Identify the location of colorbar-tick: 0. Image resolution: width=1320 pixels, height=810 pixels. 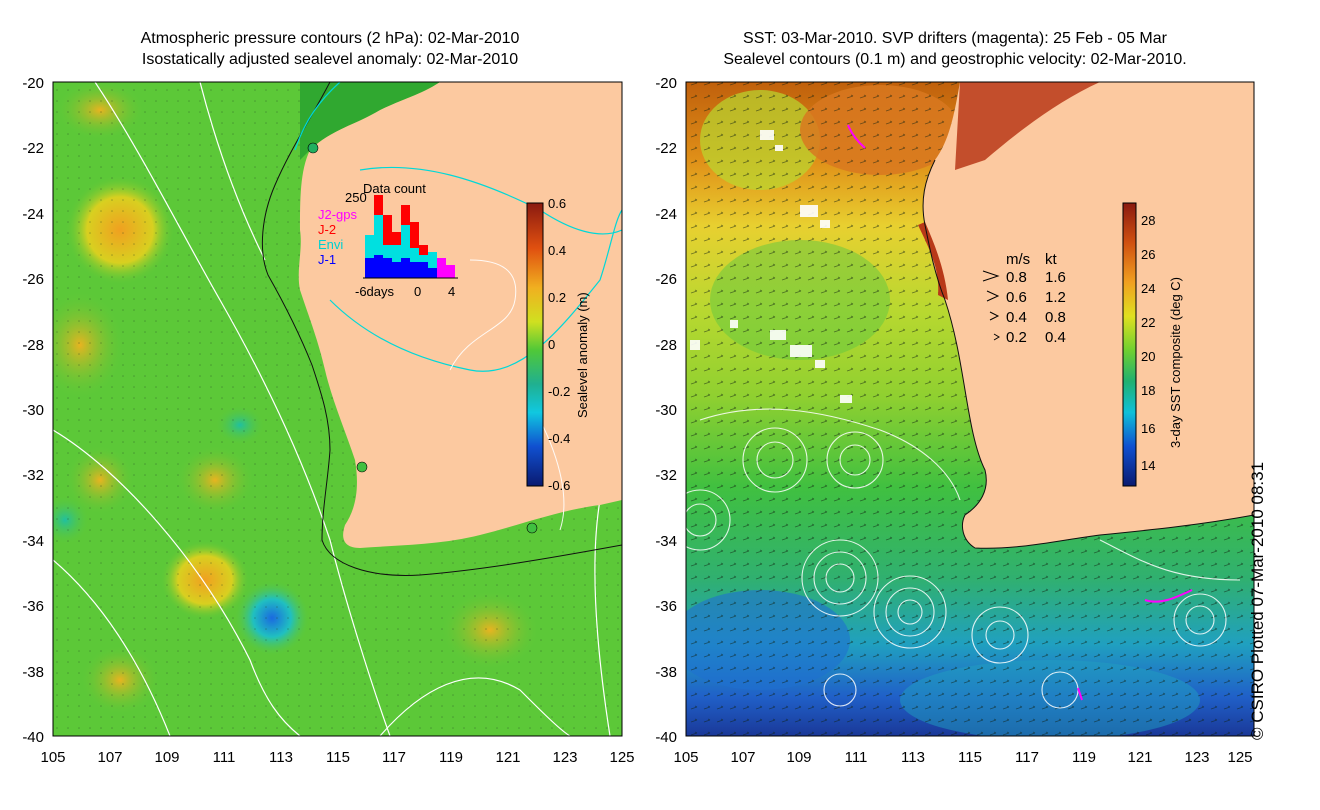
(551, 344).